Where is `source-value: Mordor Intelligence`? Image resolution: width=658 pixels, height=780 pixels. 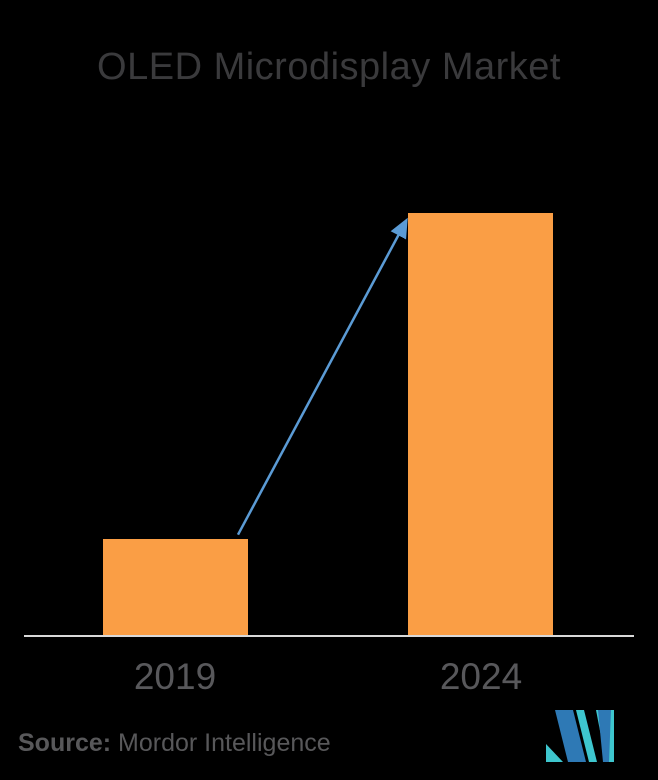 source-value: Mordor Intelligence is located at coordinates (224, 743).